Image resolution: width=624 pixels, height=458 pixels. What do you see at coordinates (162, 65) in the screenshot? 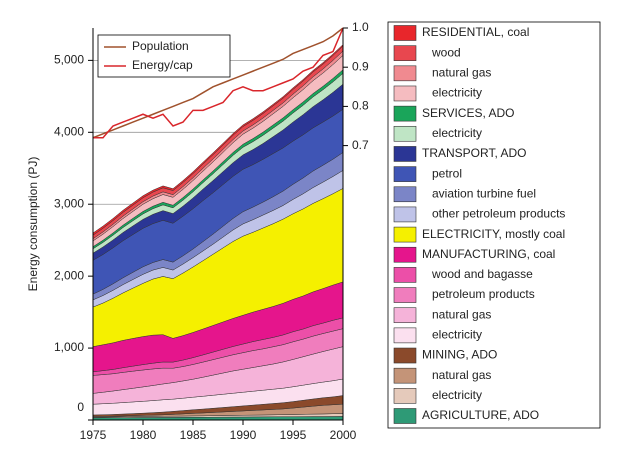
I see `legend-label: Energy/cap` at bounding box center [162, 65].